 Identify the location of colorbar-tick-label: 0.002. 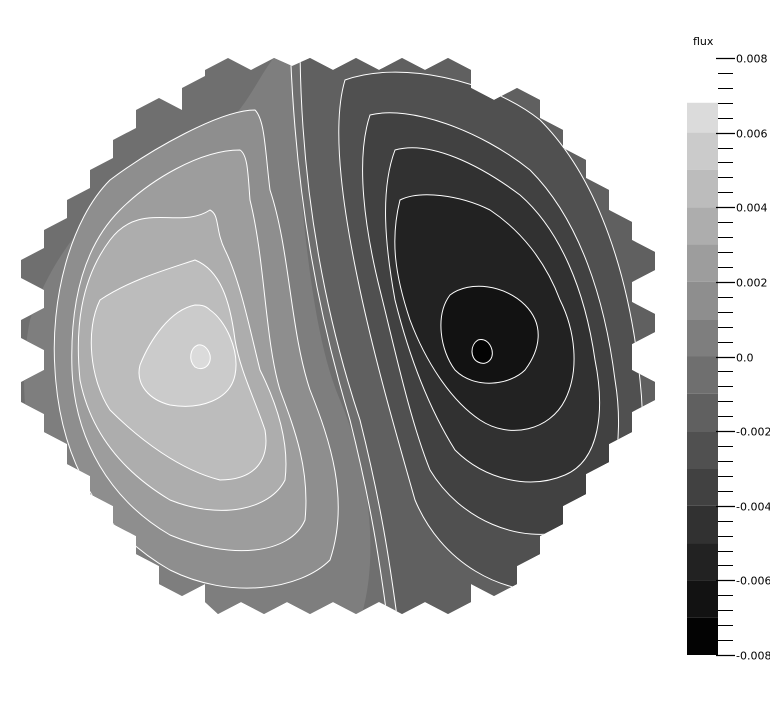
(752, 283).